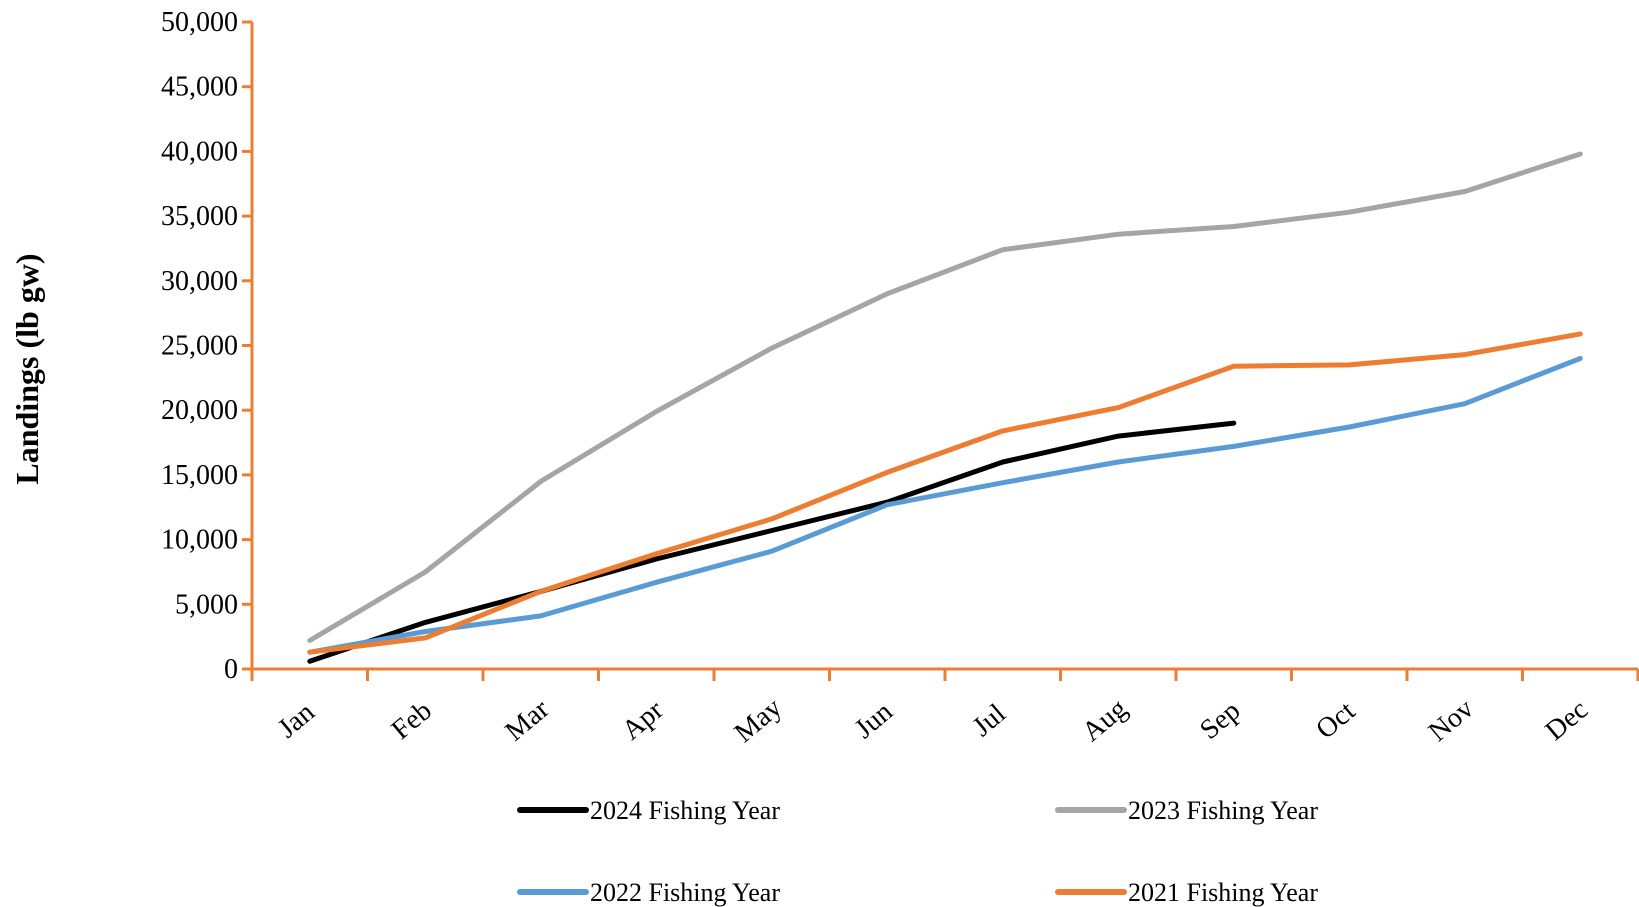 The width and height of the screenshot is (1639, 907). I want to click on x-tick-label: Sep, so click(1220, 720).